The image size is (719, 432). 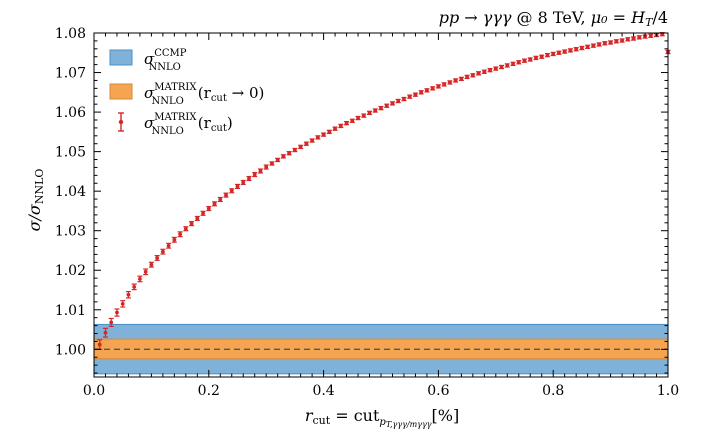 I want to click on legend-swatch-matrix-limit, so click(x=121, y=91).